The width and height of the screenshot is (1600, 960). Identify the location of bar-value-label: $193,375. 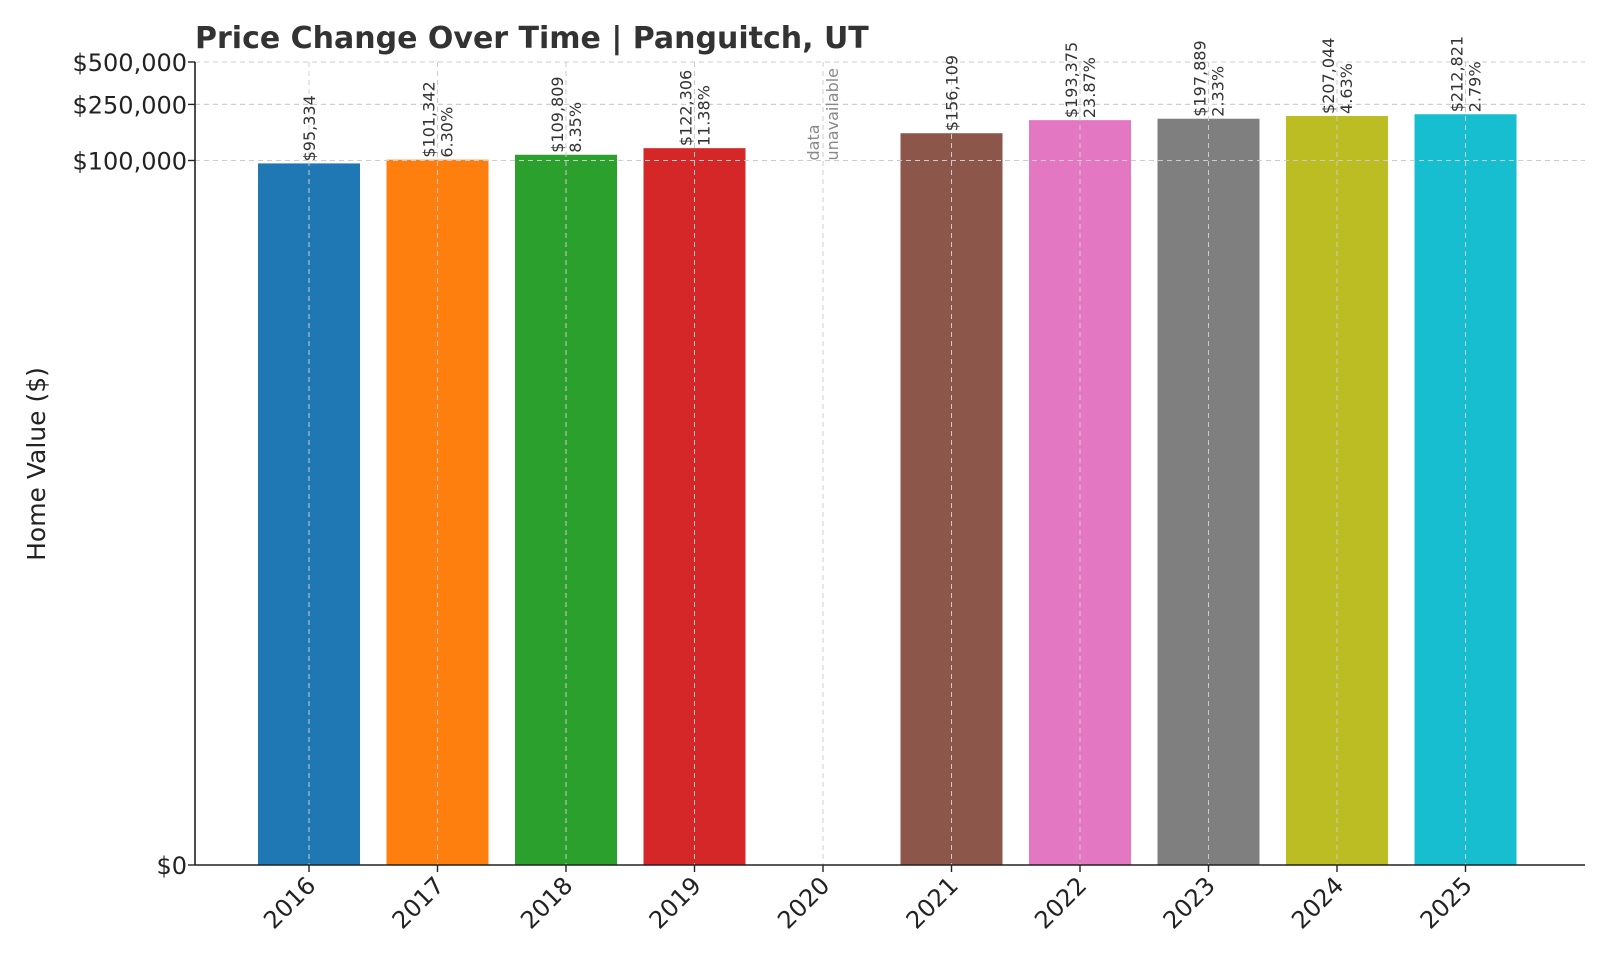
(1071, 80).